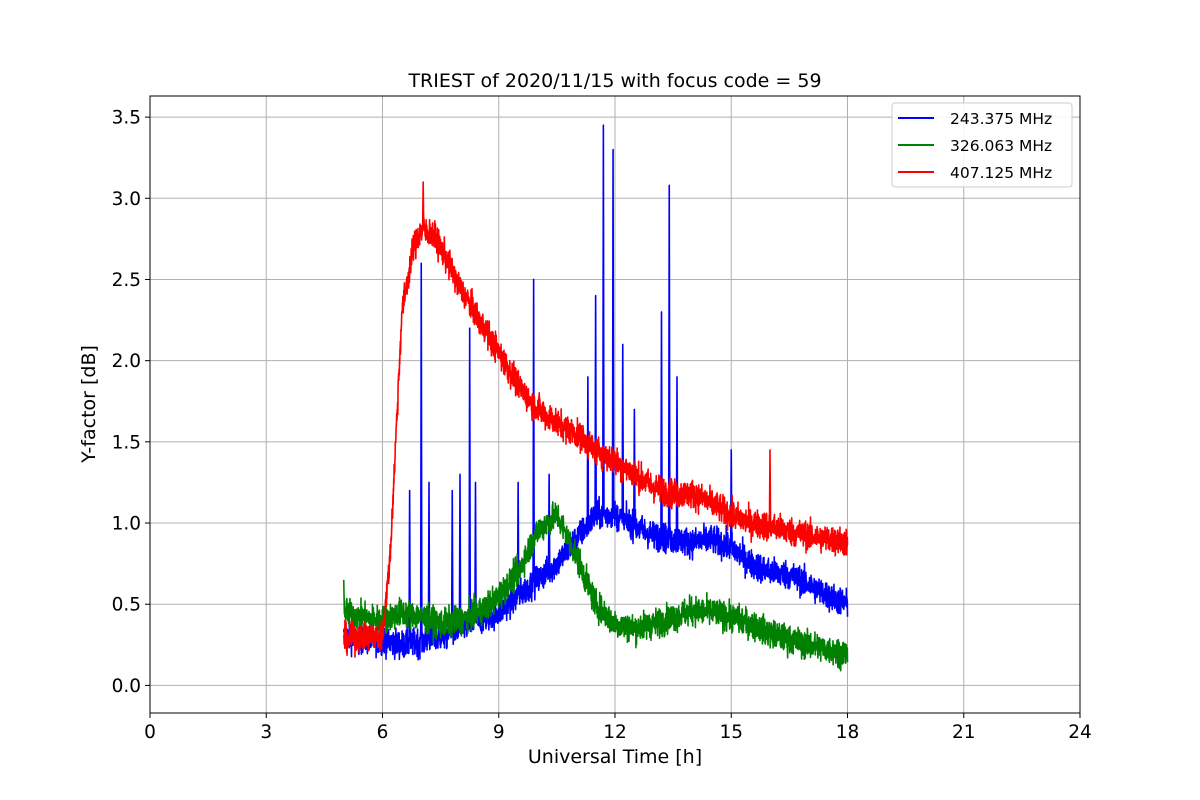 This screenshot has height=800, width=1200. Describe the element at coordinates (89, 404) in the screenshot. I see `y-axis-label: Y-factor [dB]` at that location.